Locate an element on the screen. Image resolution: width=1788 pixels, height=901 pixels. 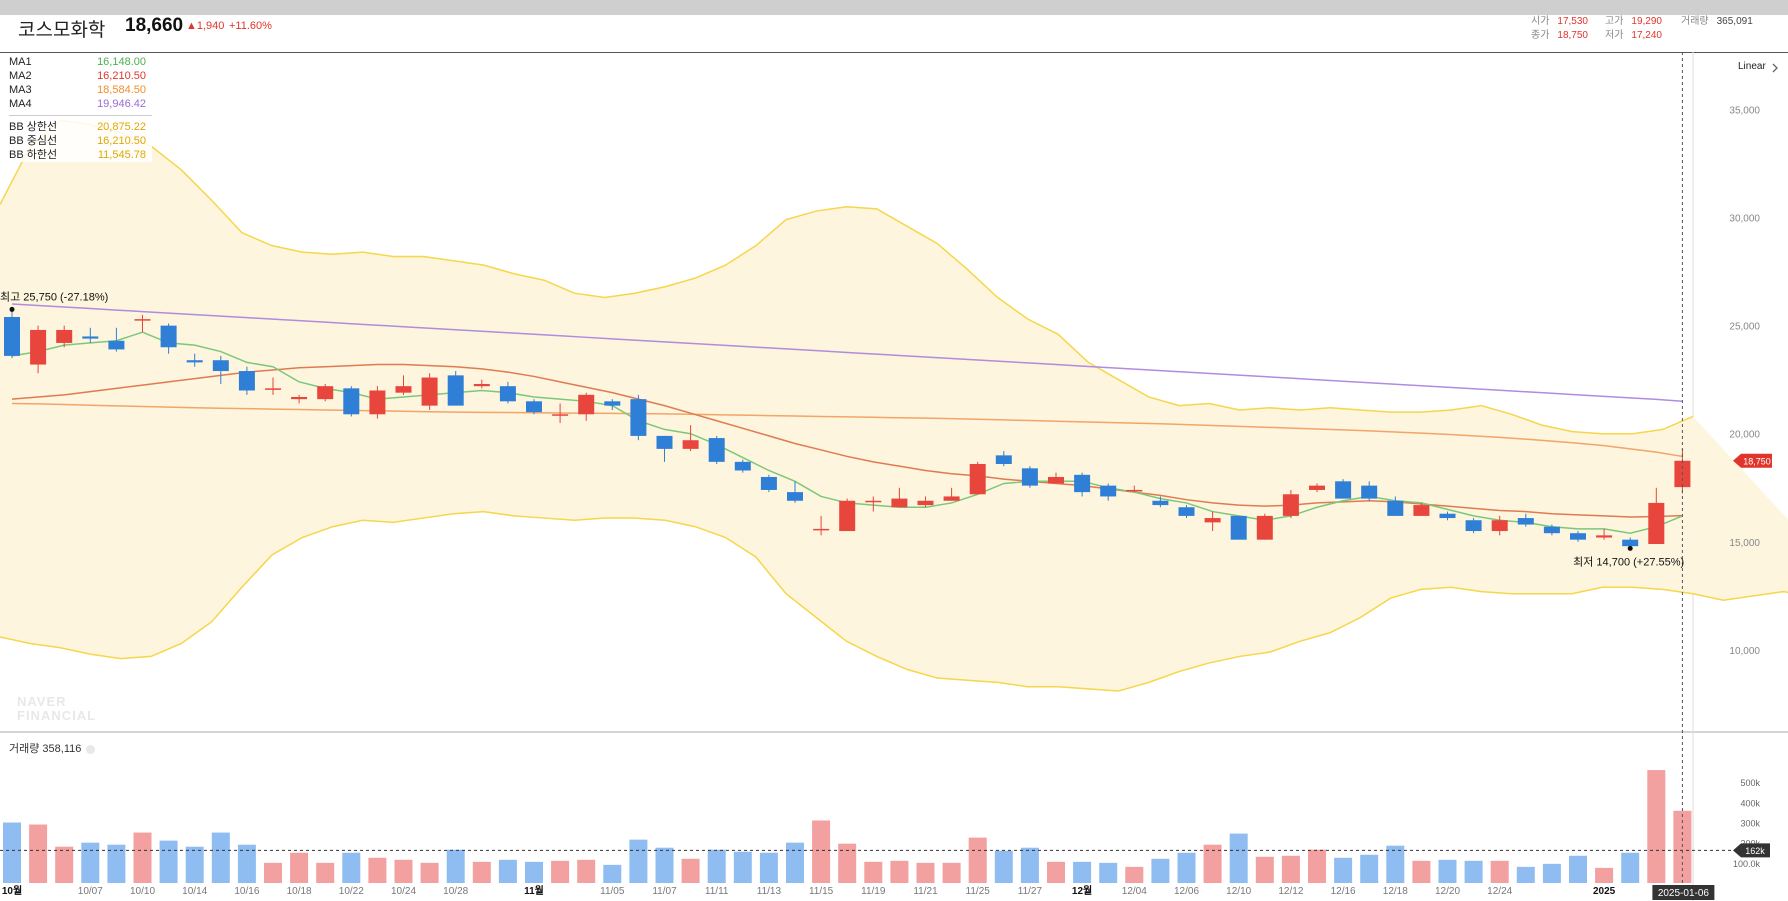
legend-ma3-value: 18,584.50 is located at coordinates (121, 90).